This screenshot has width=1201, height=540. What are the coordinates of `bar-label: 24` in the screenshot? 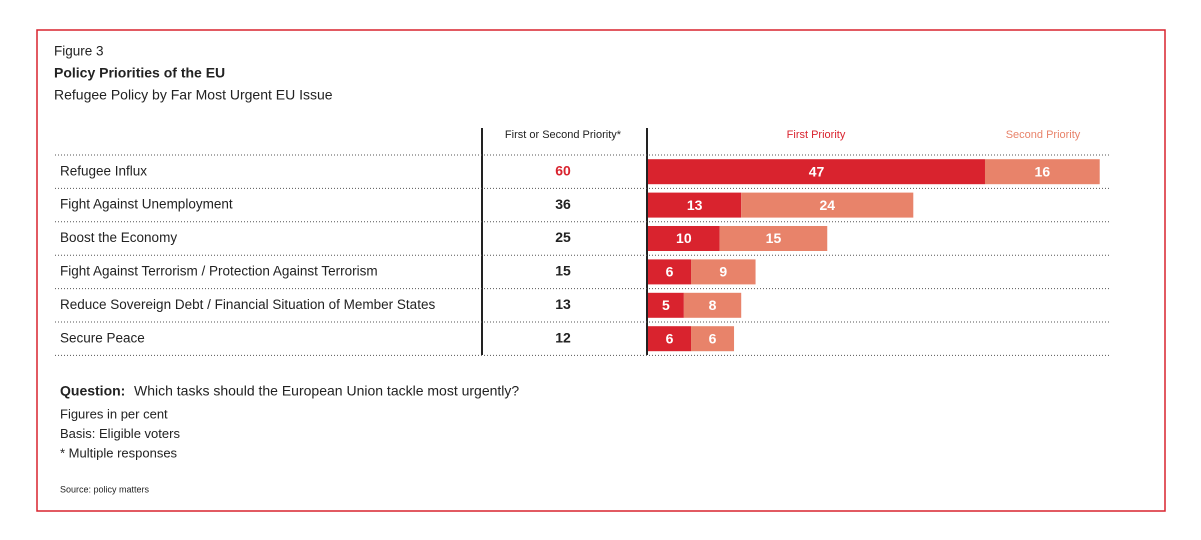 It's located at (827, 205).